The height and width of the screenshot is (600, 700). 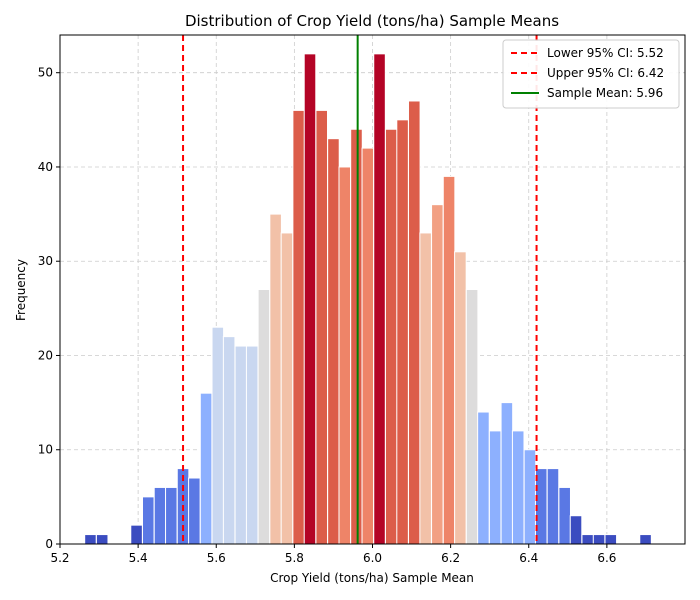 I want to click on y-tick-label-1: 10, so click(x=45, y=450).